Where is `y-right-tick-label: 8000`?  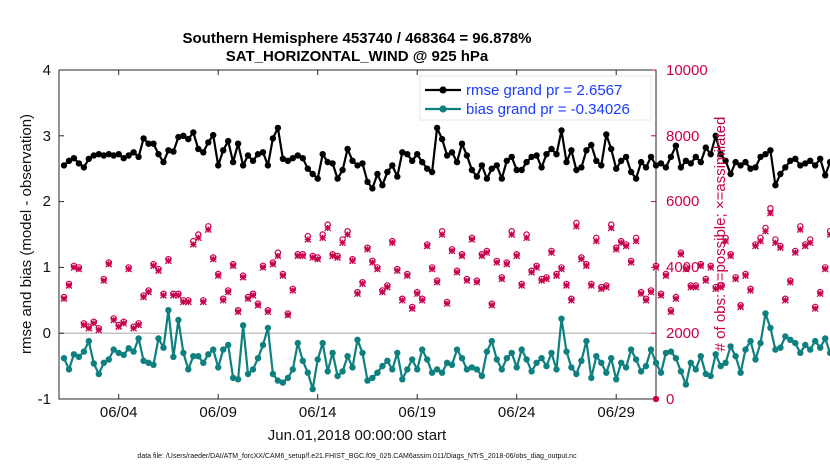
y-right-tick-label: 8000 is located at coordinates (682, 136).